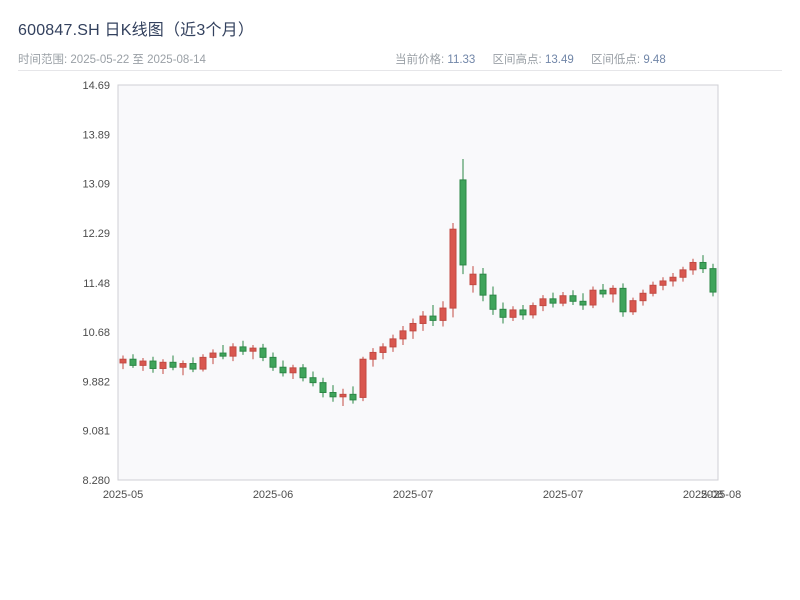  Describe the element at coordinates (96, 382) in the screenshot. I see `y-tick-label: 9.882` at that location.